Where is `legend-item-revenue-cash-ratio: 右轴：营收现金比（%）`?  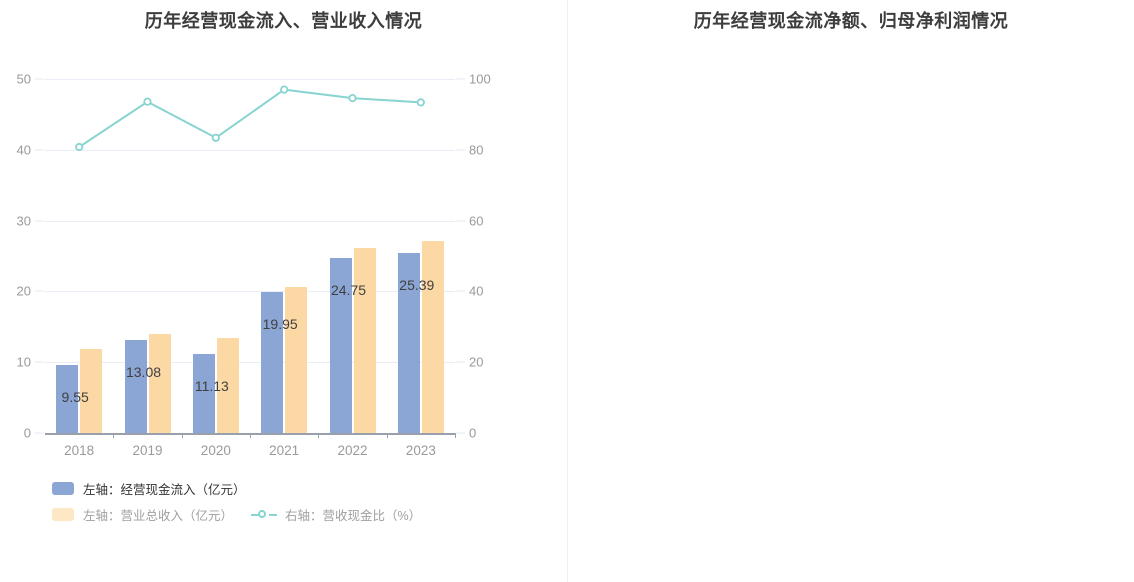 legend-item-revenue-cash-ratio: 右轴：营收现金比（%） is located at coordinates (336, 514).